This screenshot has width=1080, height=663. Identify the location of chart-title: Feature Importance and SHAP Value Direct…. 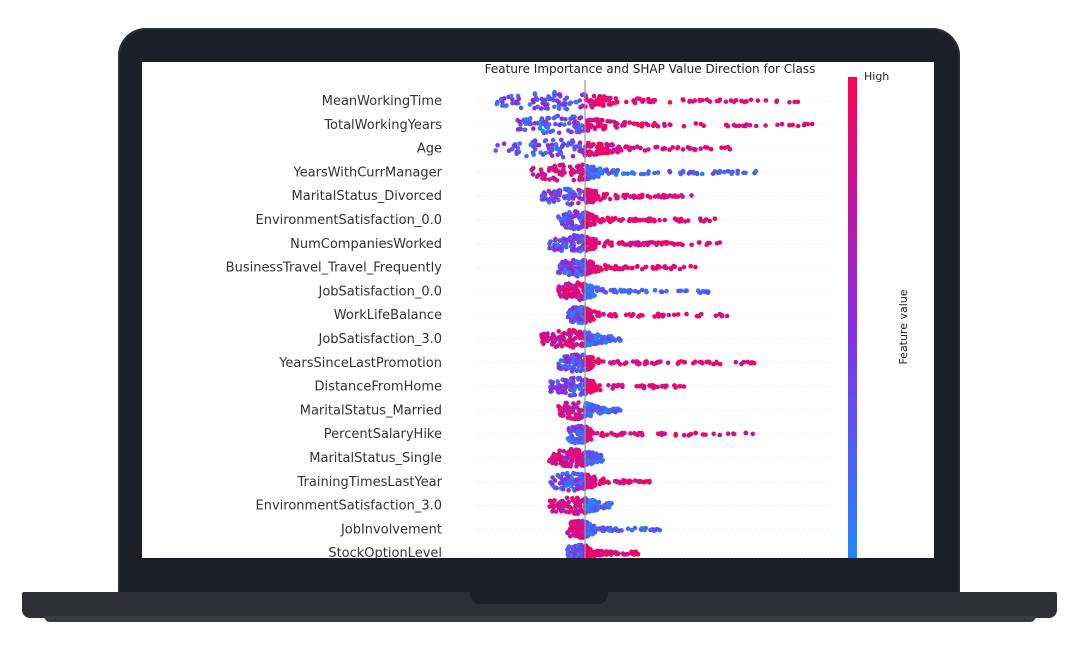
(650, 69).